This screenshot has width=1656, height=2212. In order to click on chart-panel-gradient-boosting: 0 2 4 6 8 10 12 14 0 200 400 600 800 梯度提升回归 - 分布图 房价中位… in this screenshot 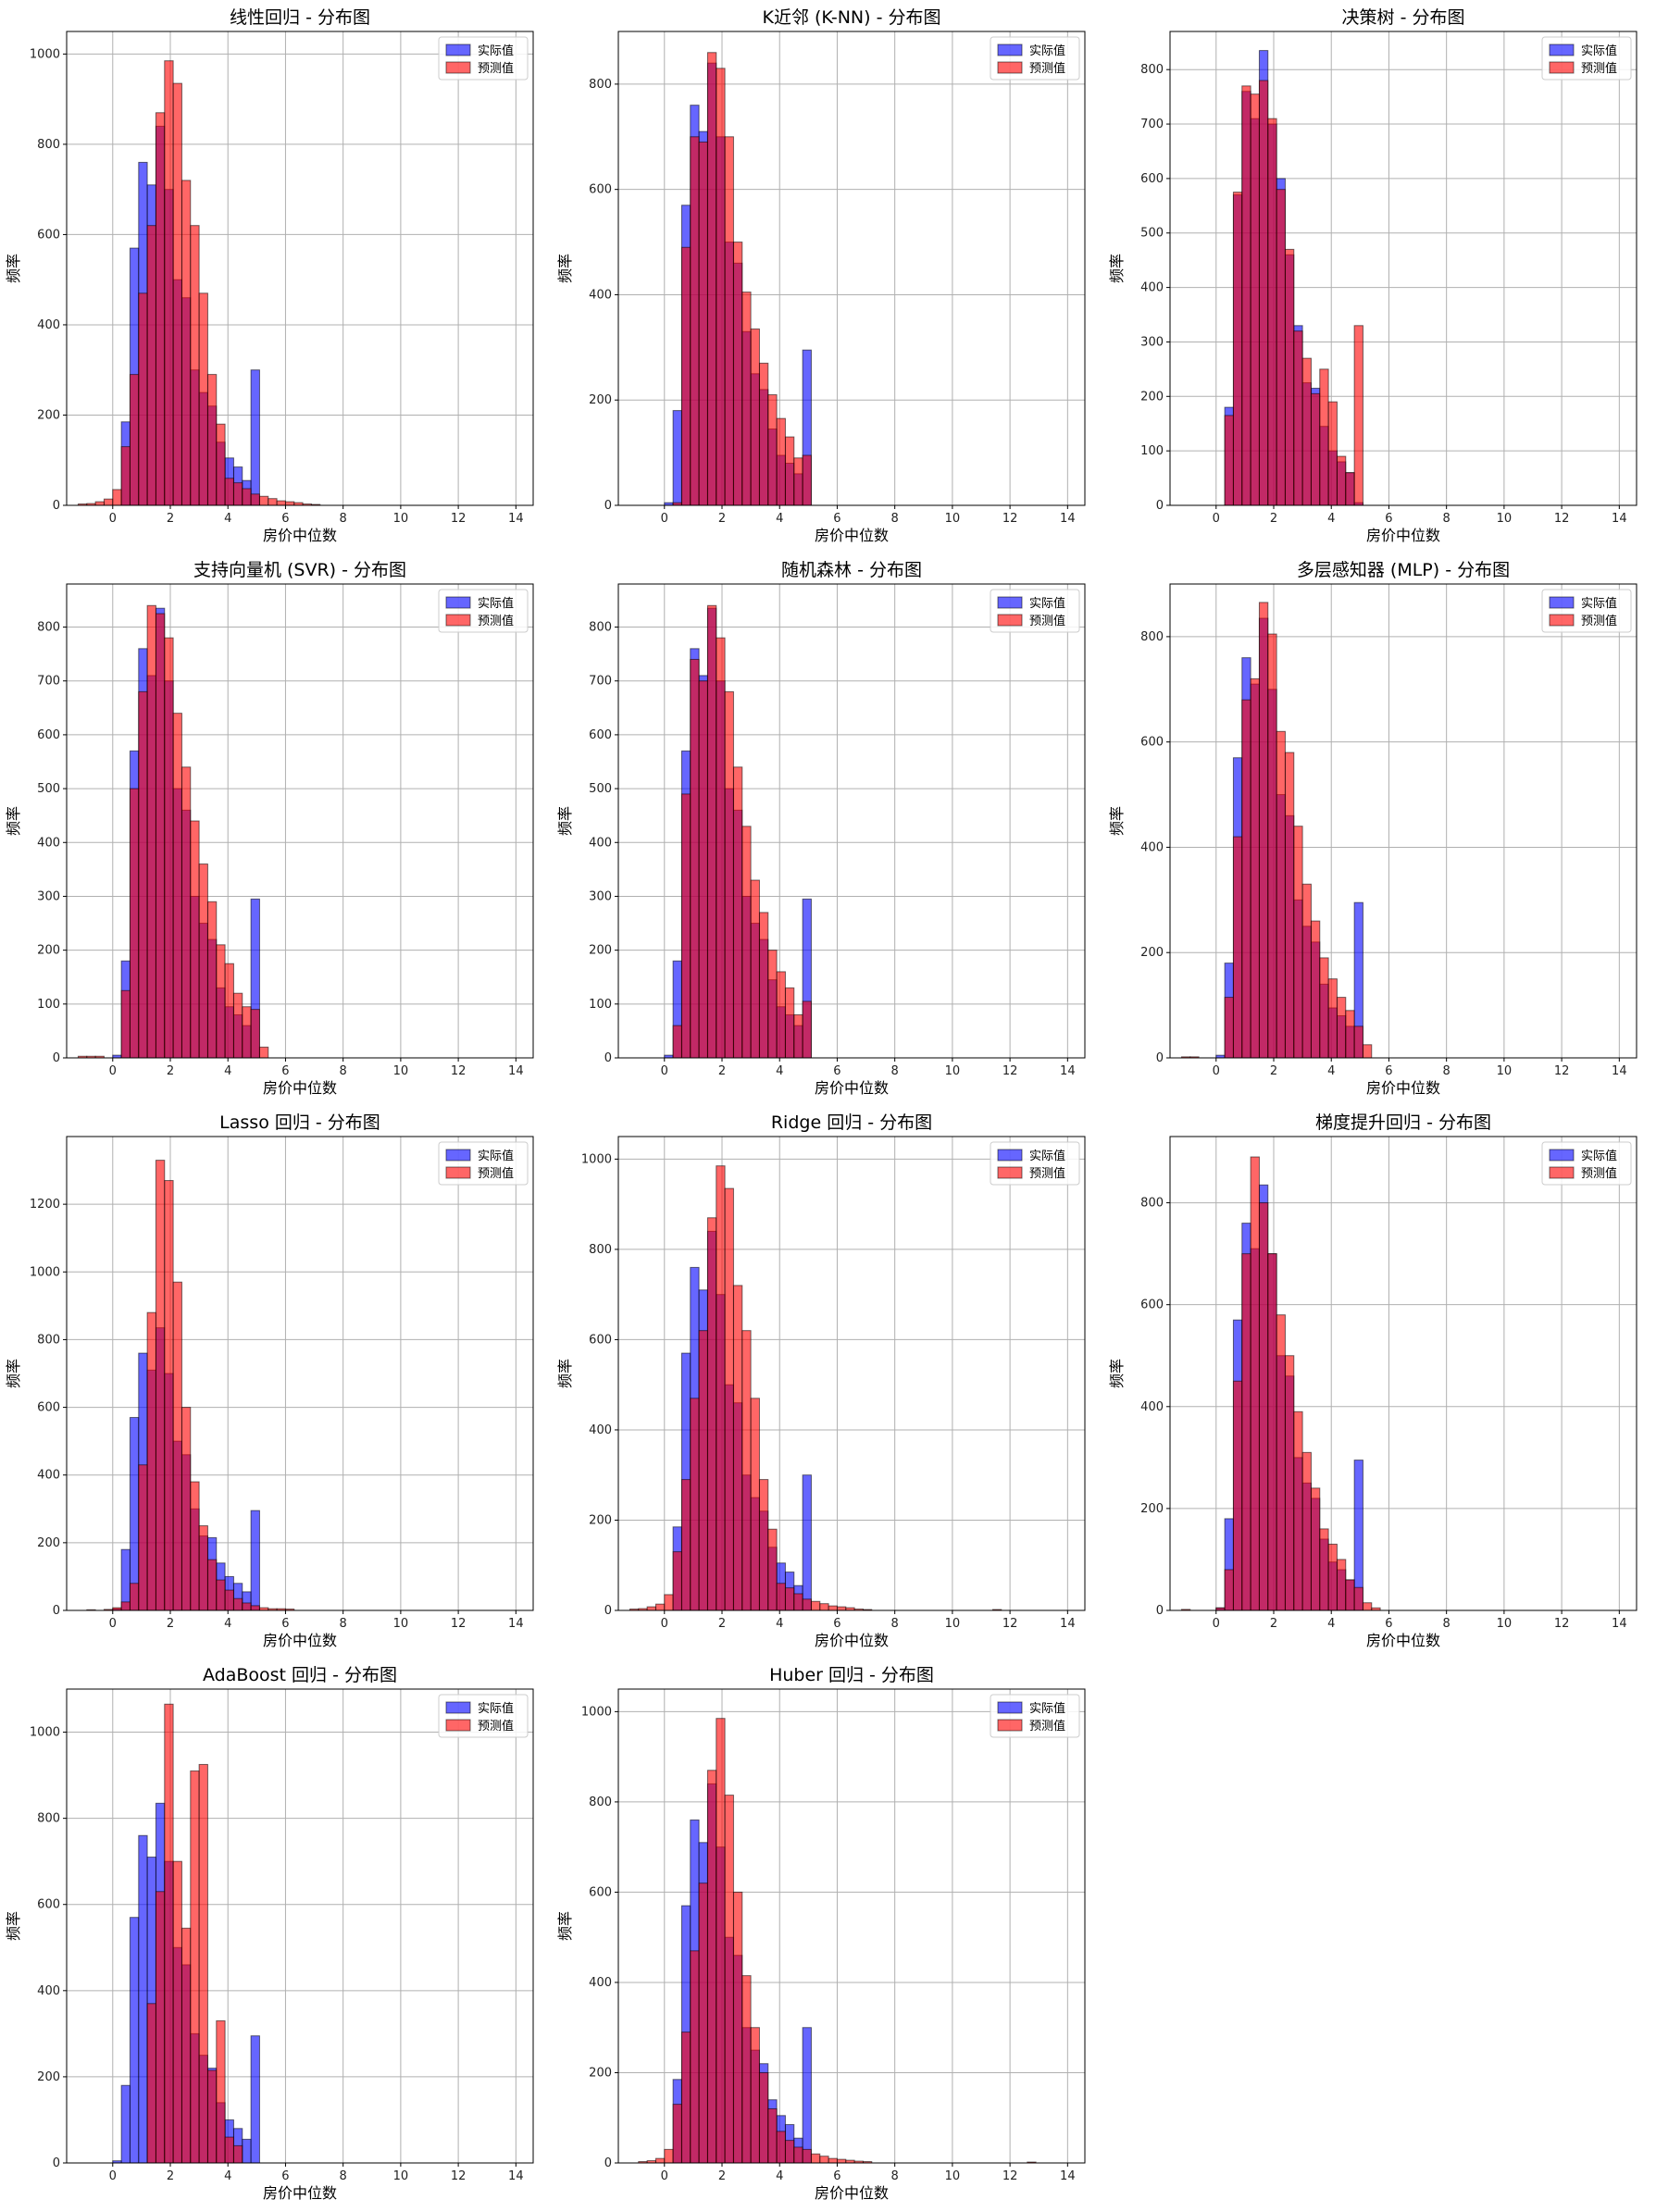, I will do `click(1379, 1381)`.